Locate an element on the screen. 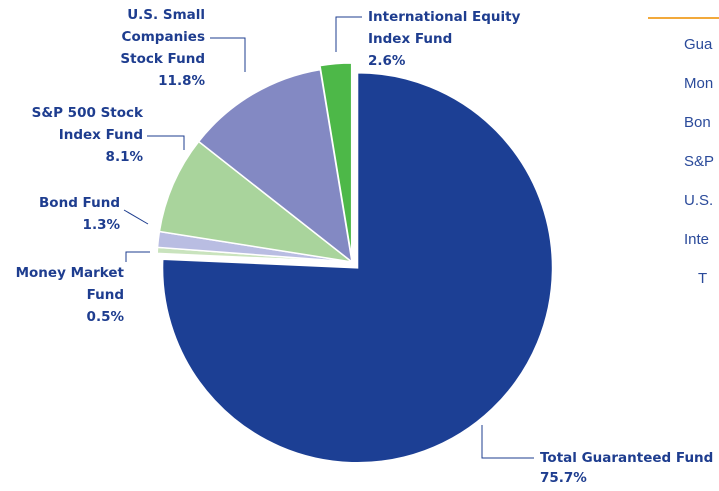 This screenshot has height=491, width=719. legend-item: S&P is located at coordinates (699, 161).